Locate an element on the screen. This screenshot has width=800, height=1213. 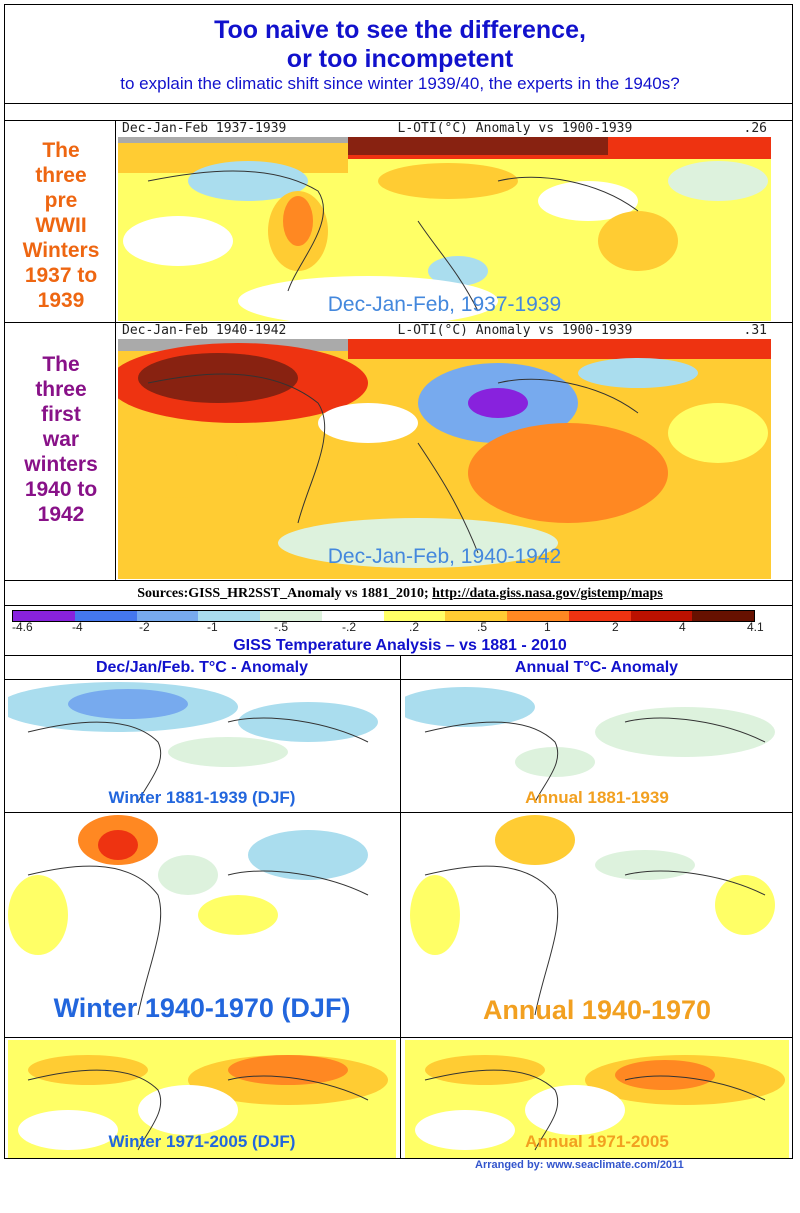
column-header-winter: Dec/Jan/Feb. T°C - Anomaly is located at coordinates (202, 667).